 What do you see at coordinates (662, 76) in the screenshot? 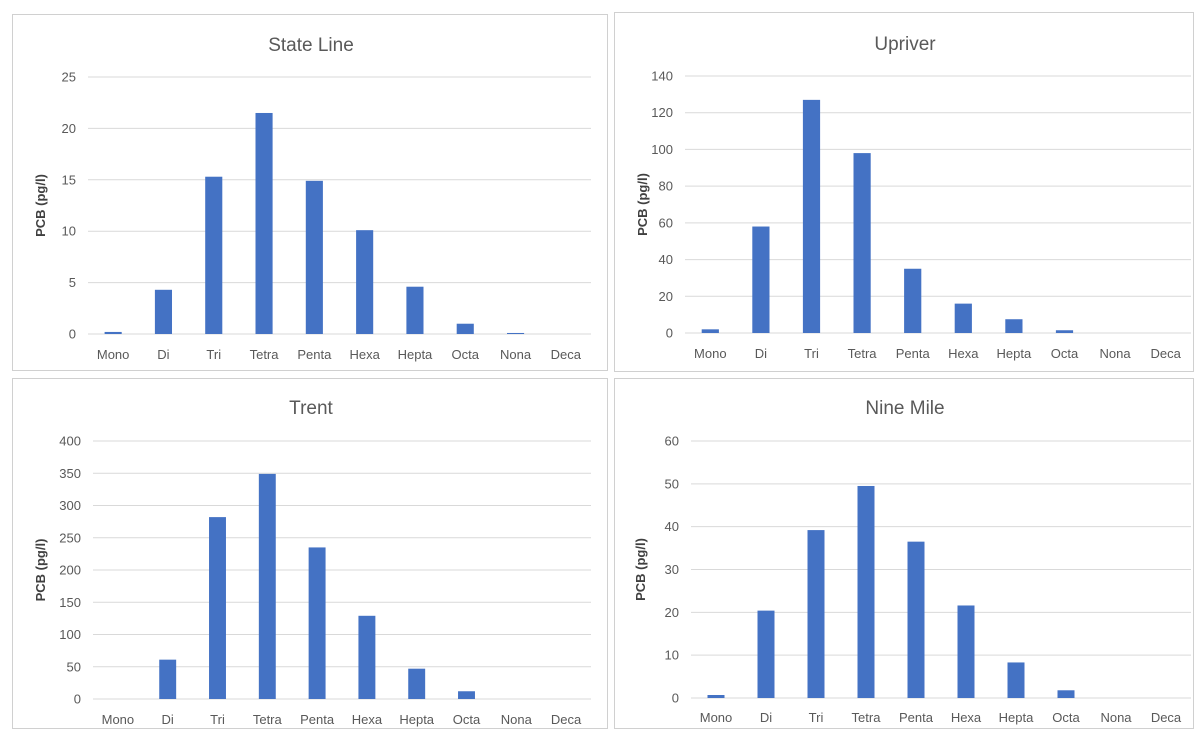
I see `y-tick-label: 140` at bounding box center [662, 76].